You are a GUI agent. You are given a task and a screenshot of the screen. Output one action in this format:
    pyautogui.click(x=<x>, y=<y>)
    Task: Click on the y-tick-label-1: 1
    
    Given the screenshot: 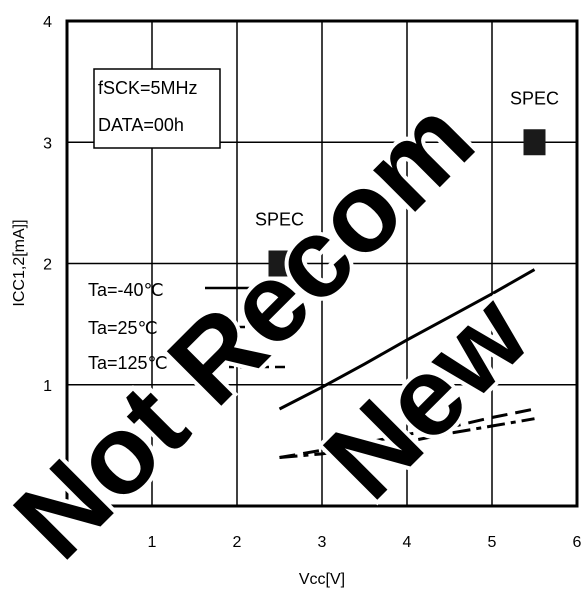 What is the action you would take?
    pyautogui.click(x=47, y=386)
    